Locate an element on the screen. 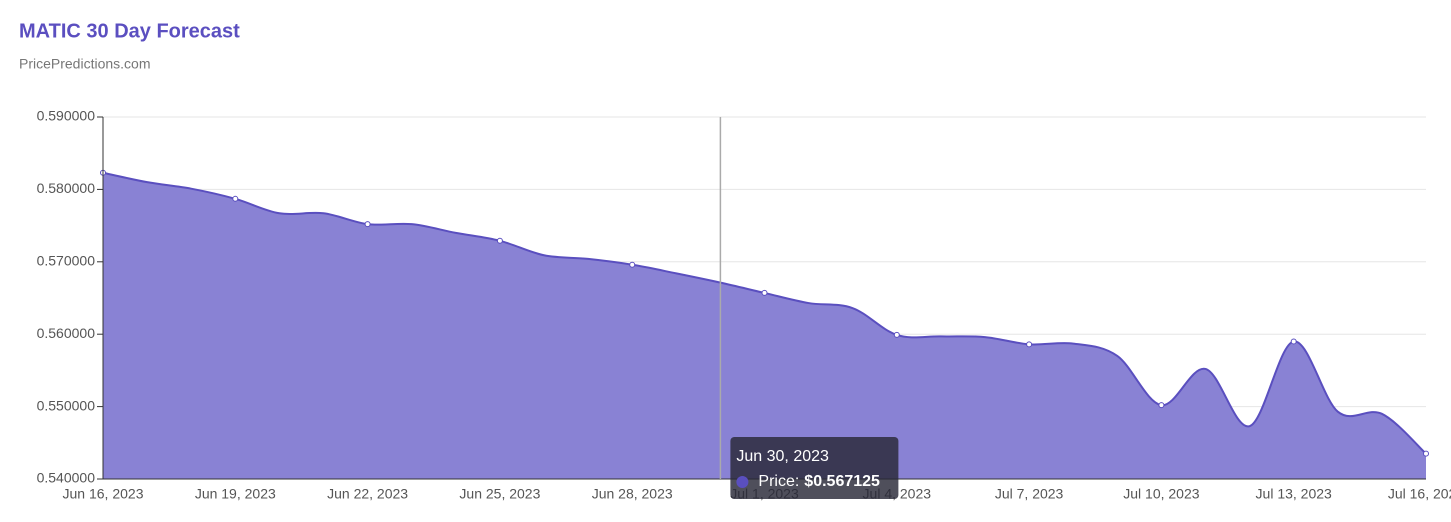 This screenshot has height=522, width=1451. tooltip-price: $0.567125 is located at coordinates (842, 481).